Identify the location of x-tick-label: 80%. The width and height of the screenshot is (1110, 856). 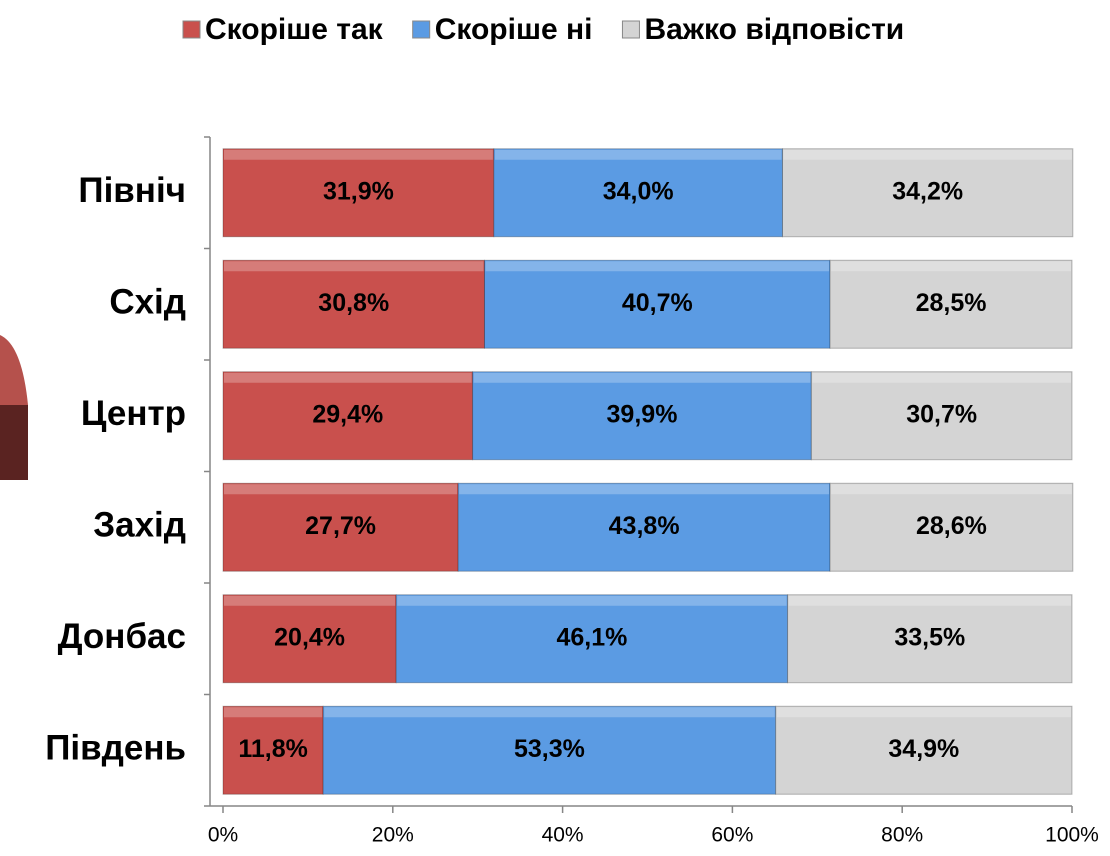
(902, 835).